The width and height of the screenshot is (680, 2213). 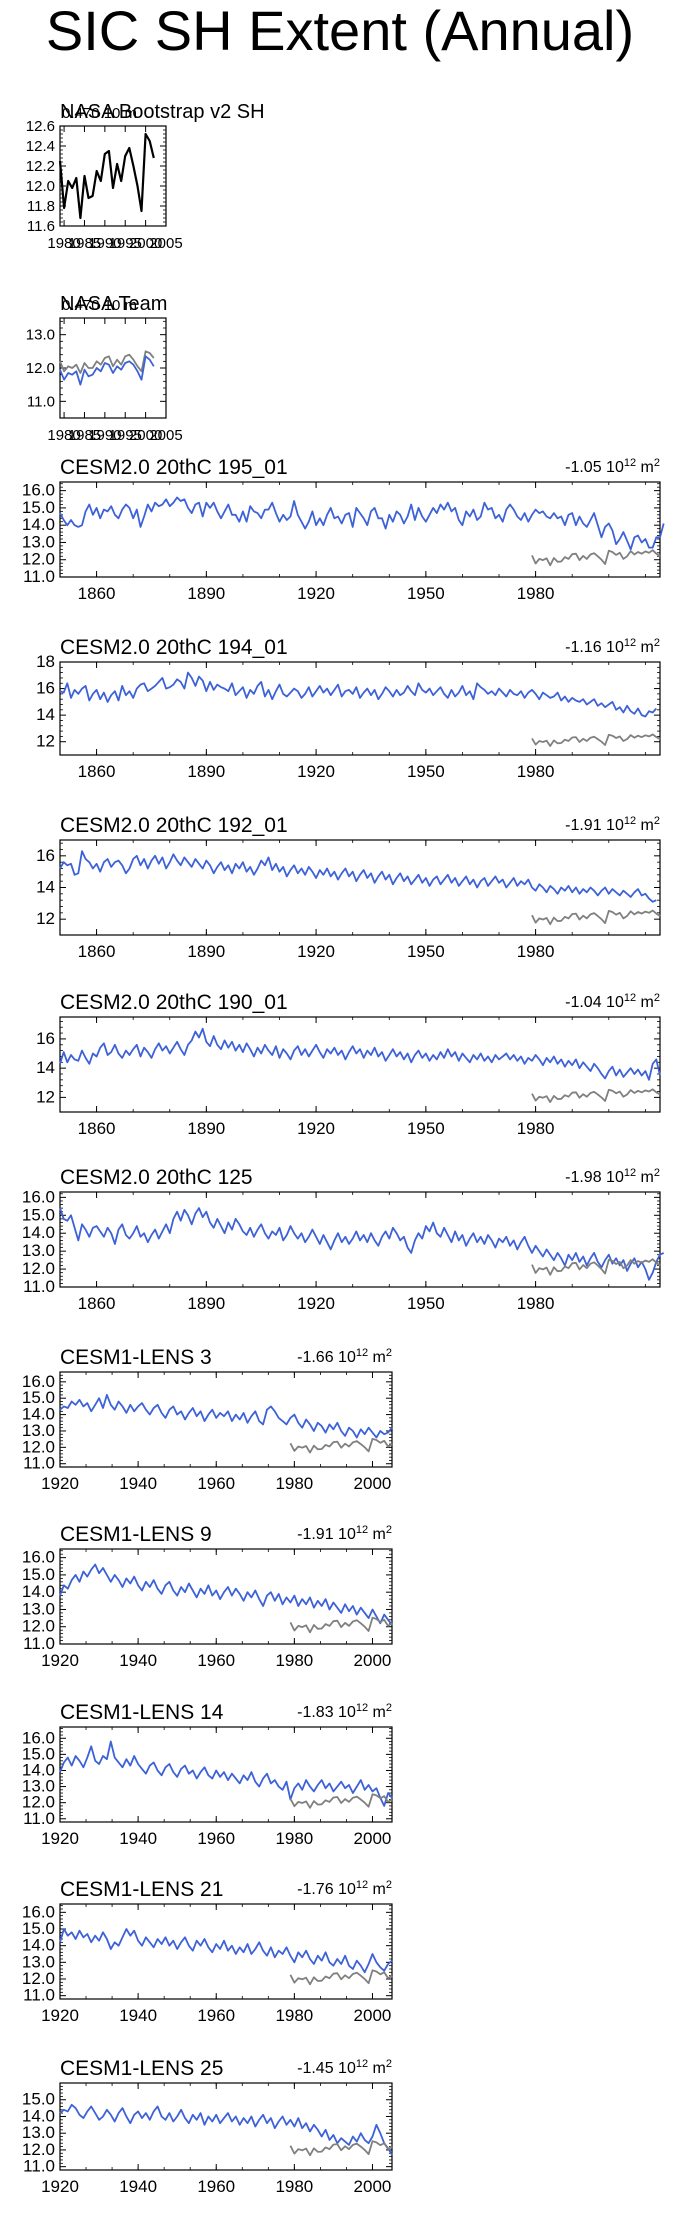 What do you see at coordinates (162, 112) in the screenshot?
I see `panel-title: NASA Bootstrap v2 SH` at bounding box center [162, 112].